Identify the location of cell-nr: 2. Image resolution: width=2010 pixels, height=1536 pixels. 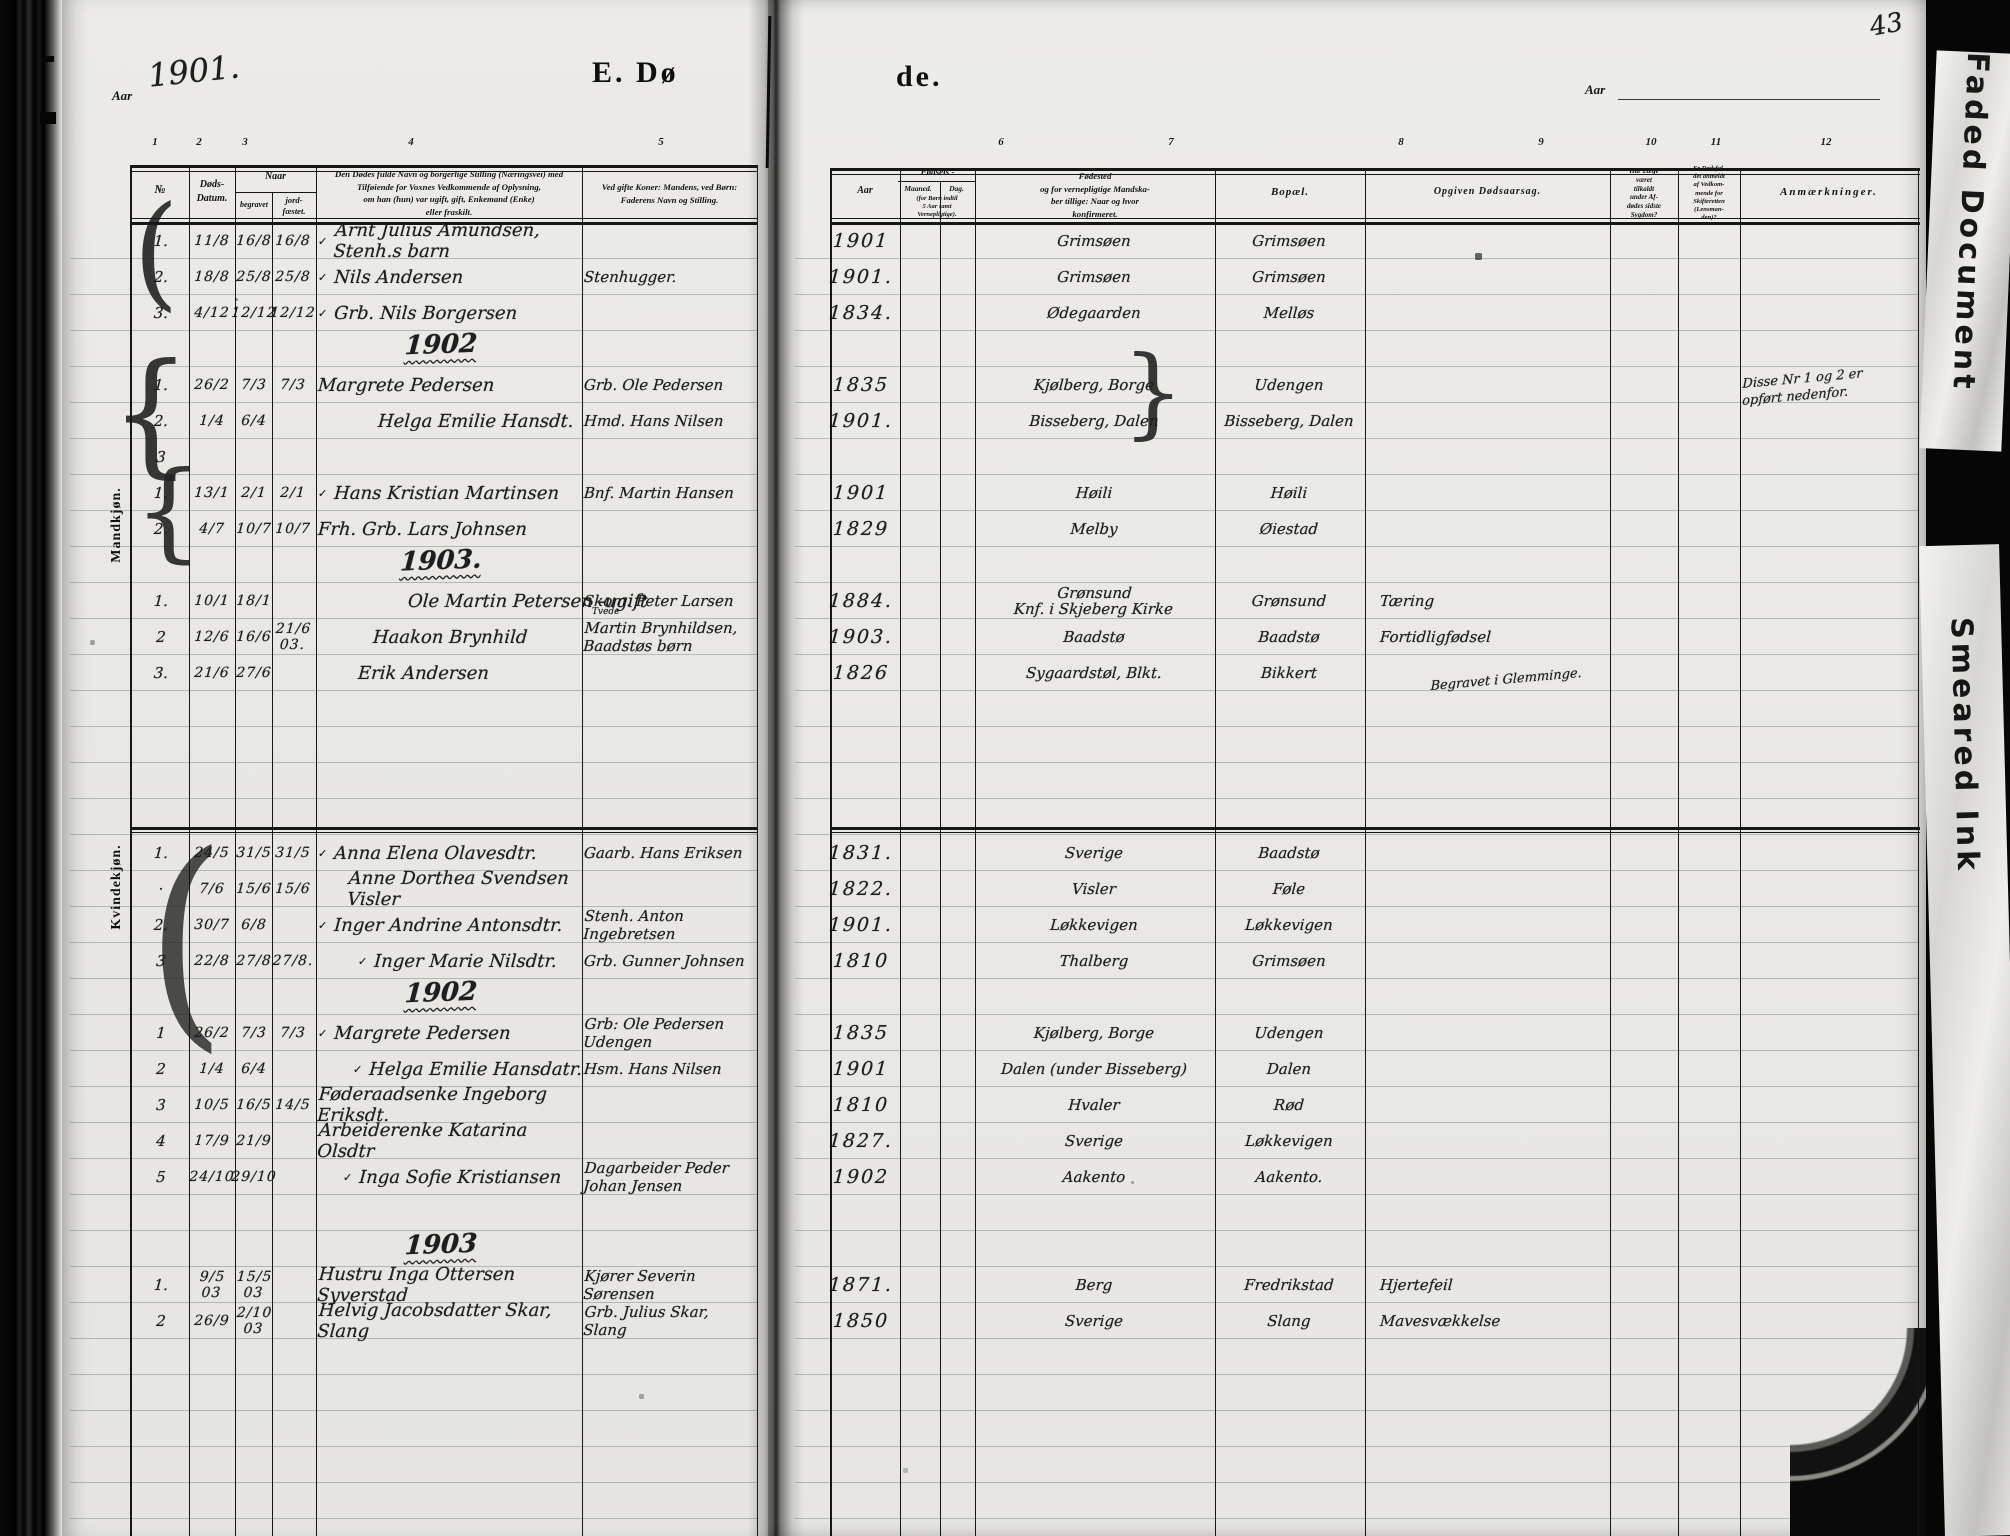
(161, 1069).